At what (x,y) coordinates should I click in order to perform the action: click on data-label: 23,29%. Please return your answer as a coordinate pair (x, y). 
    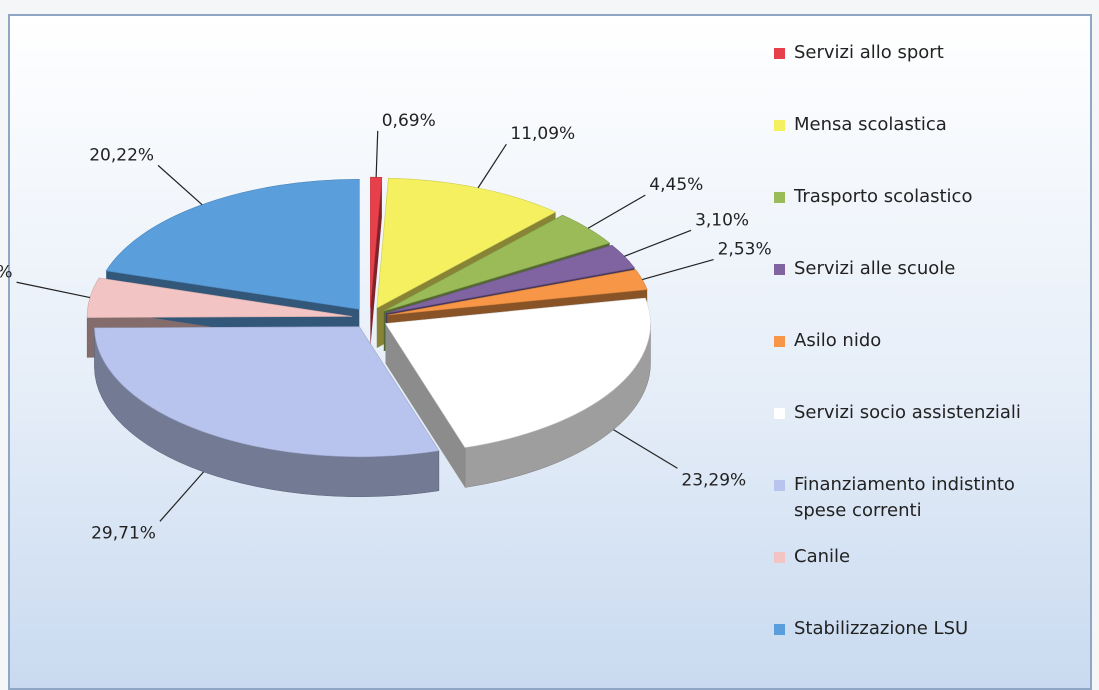
    Looking at the image, I should click on (713, 480).